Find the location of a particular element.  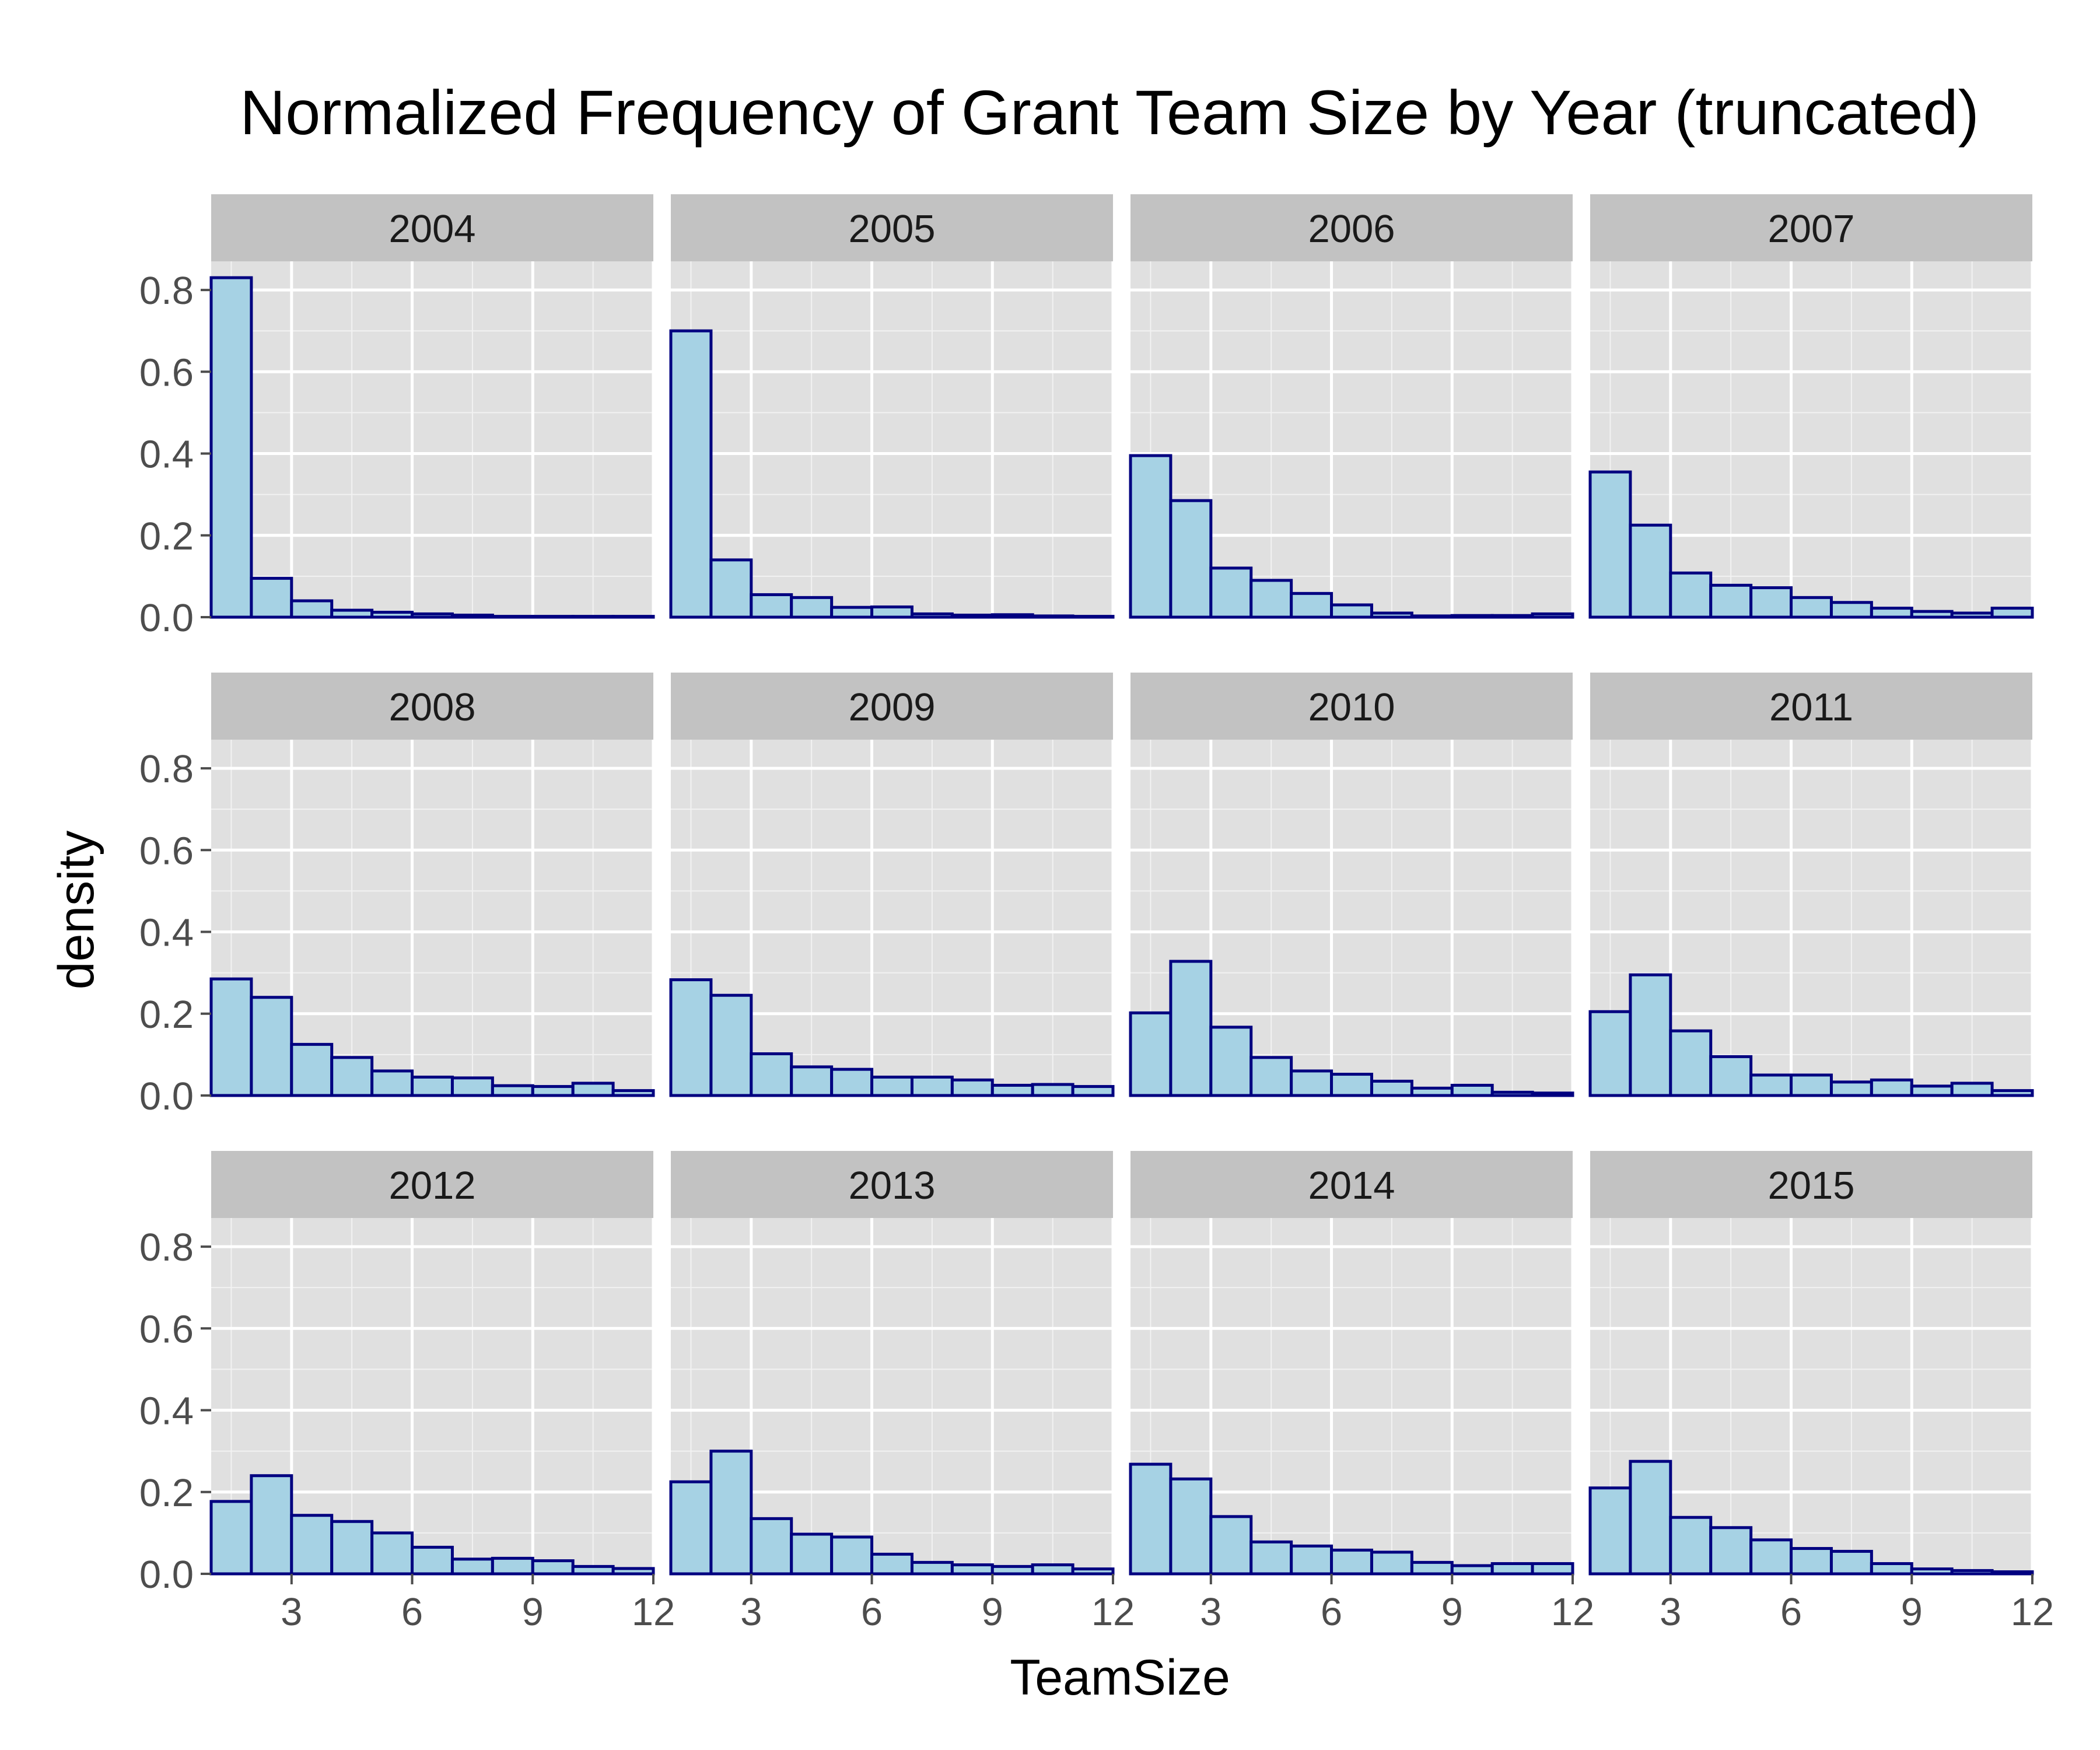

x-tick-label: 3 is located at coordinates (291, 1612).